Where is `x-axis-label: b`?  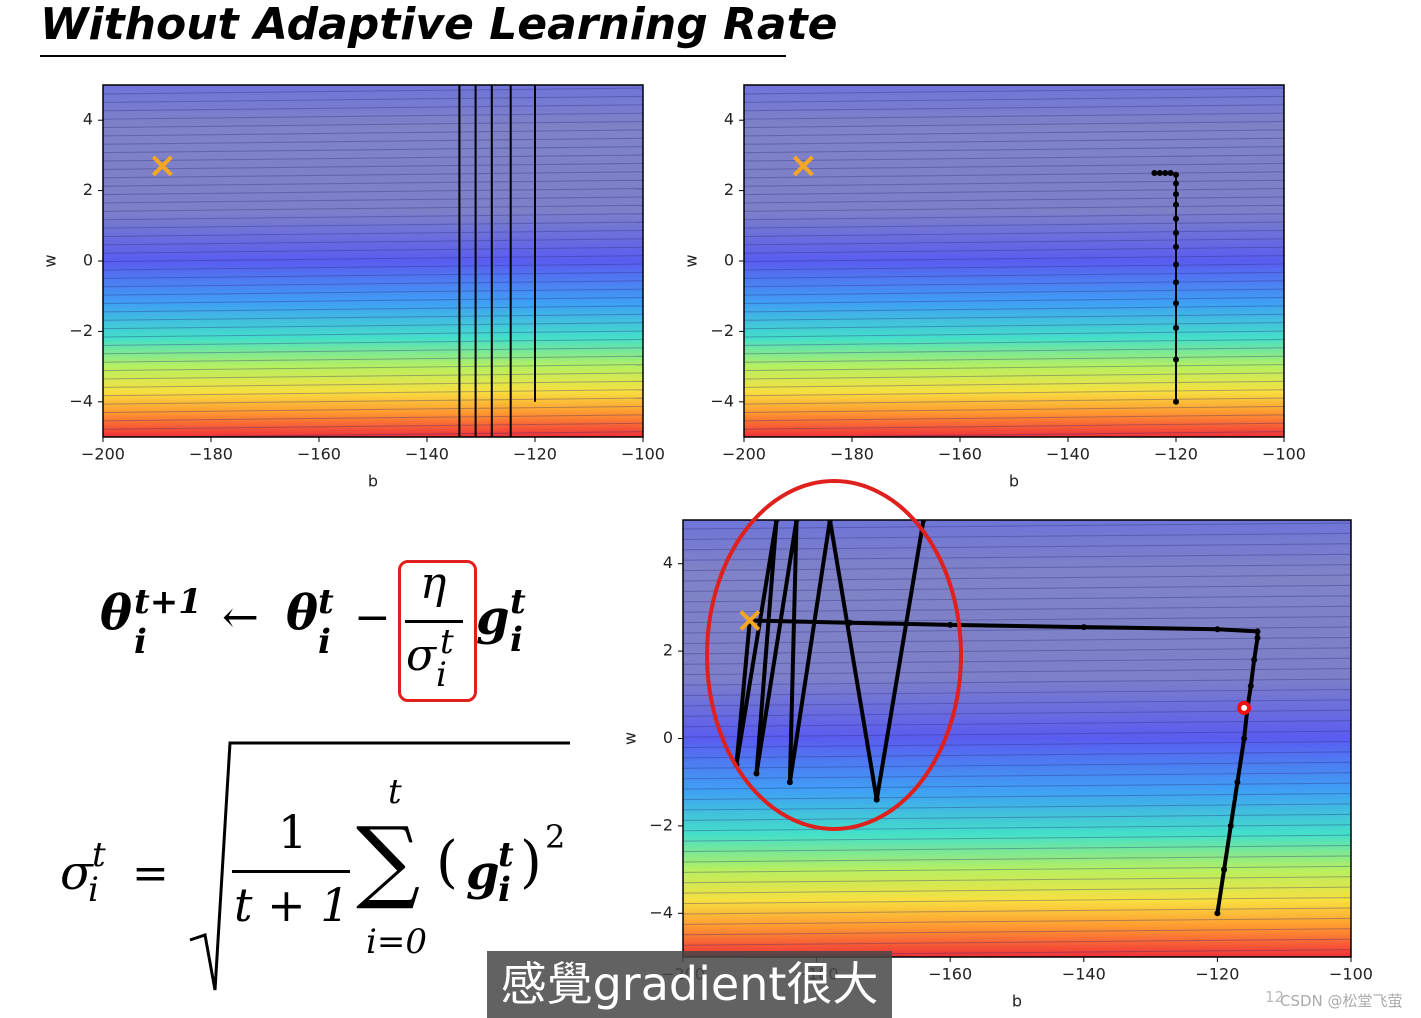
x-axis-label: b is located at coordinates (1017, 1001).